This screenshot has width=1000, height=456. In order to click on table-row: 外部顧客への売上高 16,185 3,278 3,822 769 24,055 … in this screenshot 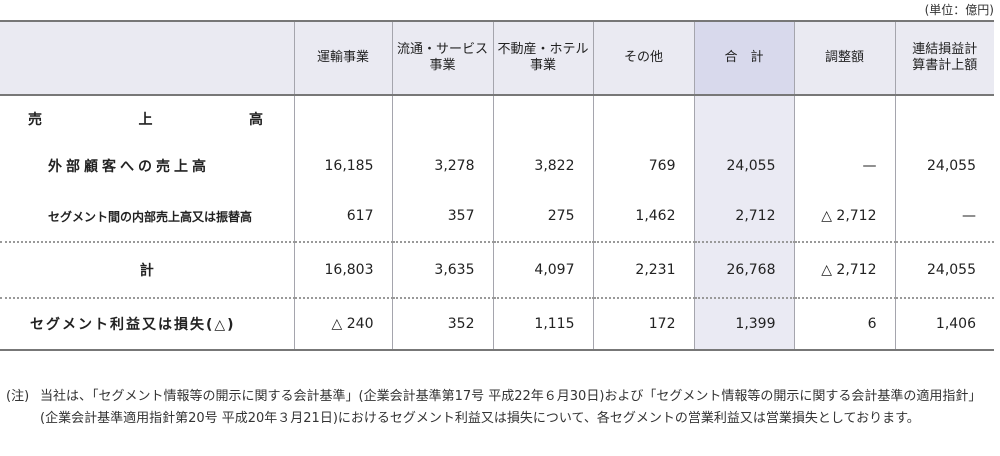, I will do `click(497, 166)`.